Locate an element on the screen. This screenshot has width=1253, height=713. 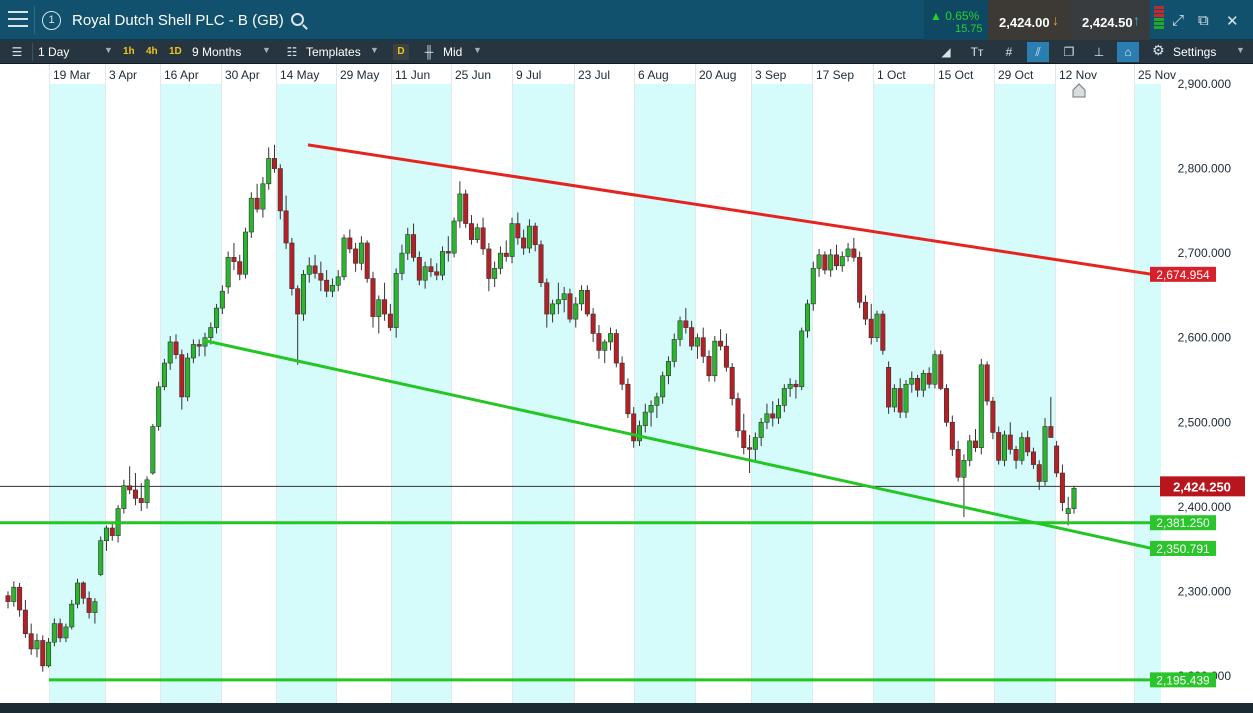
sell-button is located at coordinates (1029, 20).